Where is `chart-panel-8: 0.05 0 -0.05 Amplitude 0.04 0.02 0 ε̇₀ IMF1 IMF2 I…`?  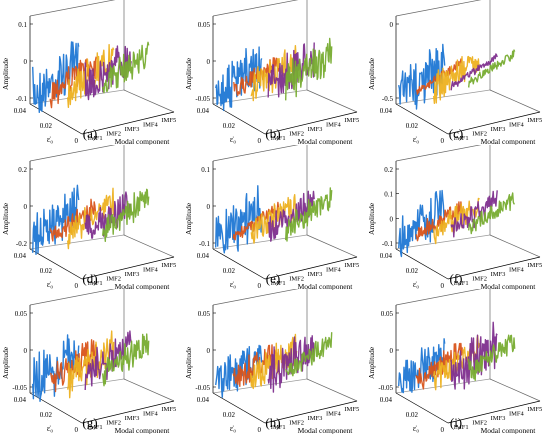
chart-panel-8: 0.05 0 -0.05 Amplitude 0.04 0.02 0 ε̇₀ IMF1 IMF2 I… is located at coordinates (274, 361).